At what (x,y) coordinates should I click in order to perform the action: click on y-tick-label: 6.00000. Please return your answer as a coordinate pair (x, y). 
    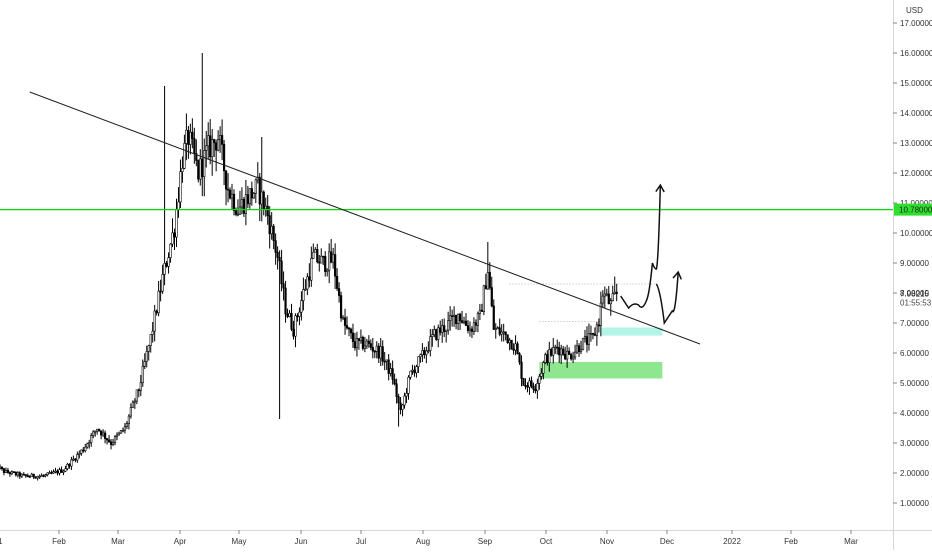
    Looking at the image, I should click on (914, 353).